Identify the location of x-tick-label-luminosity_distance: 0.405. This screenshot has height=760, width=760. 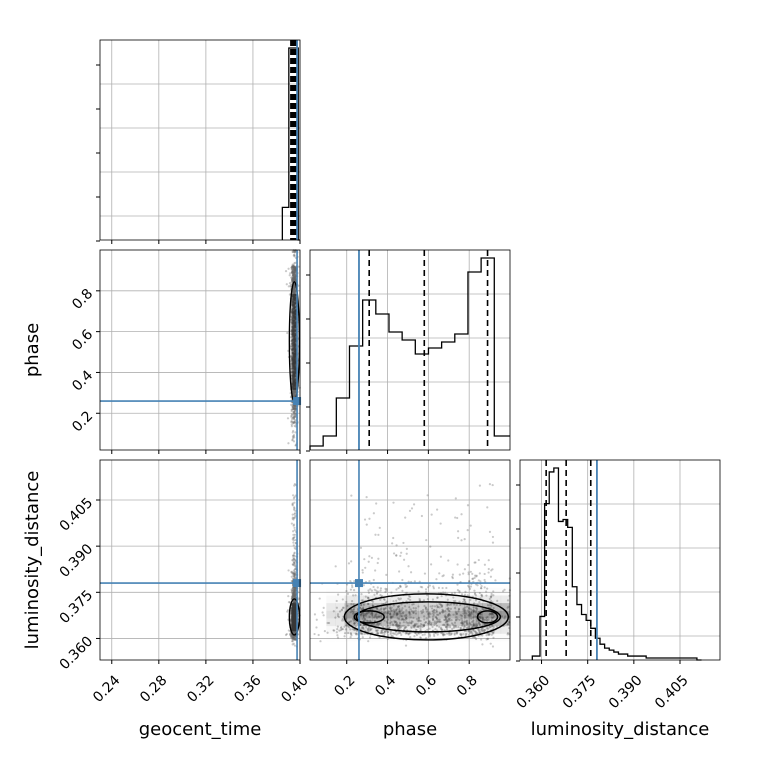
(672, 692).